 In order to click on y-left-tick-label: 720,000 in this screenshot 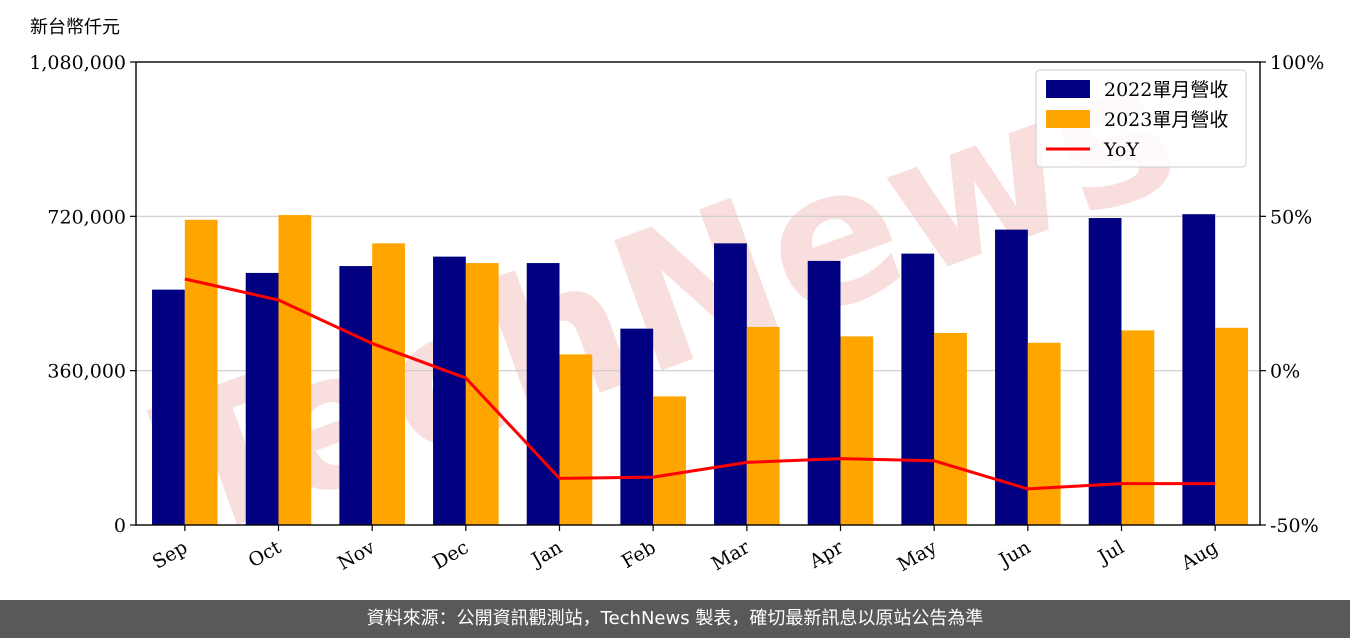, I will do `click(86, 217)`.